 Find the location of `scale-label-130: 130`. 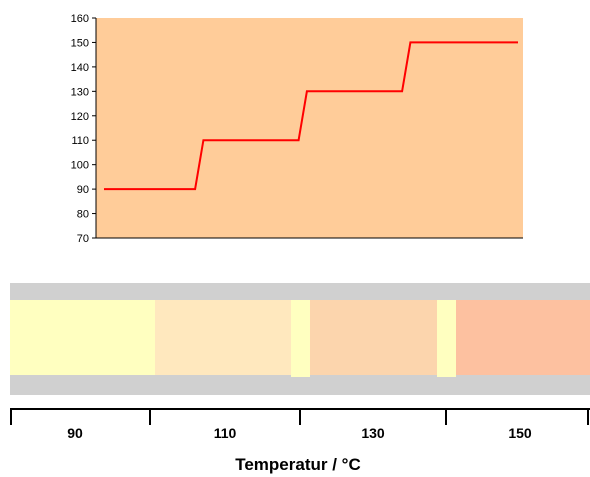

scale-label-130: 130 is located at coordinates (373, 433).